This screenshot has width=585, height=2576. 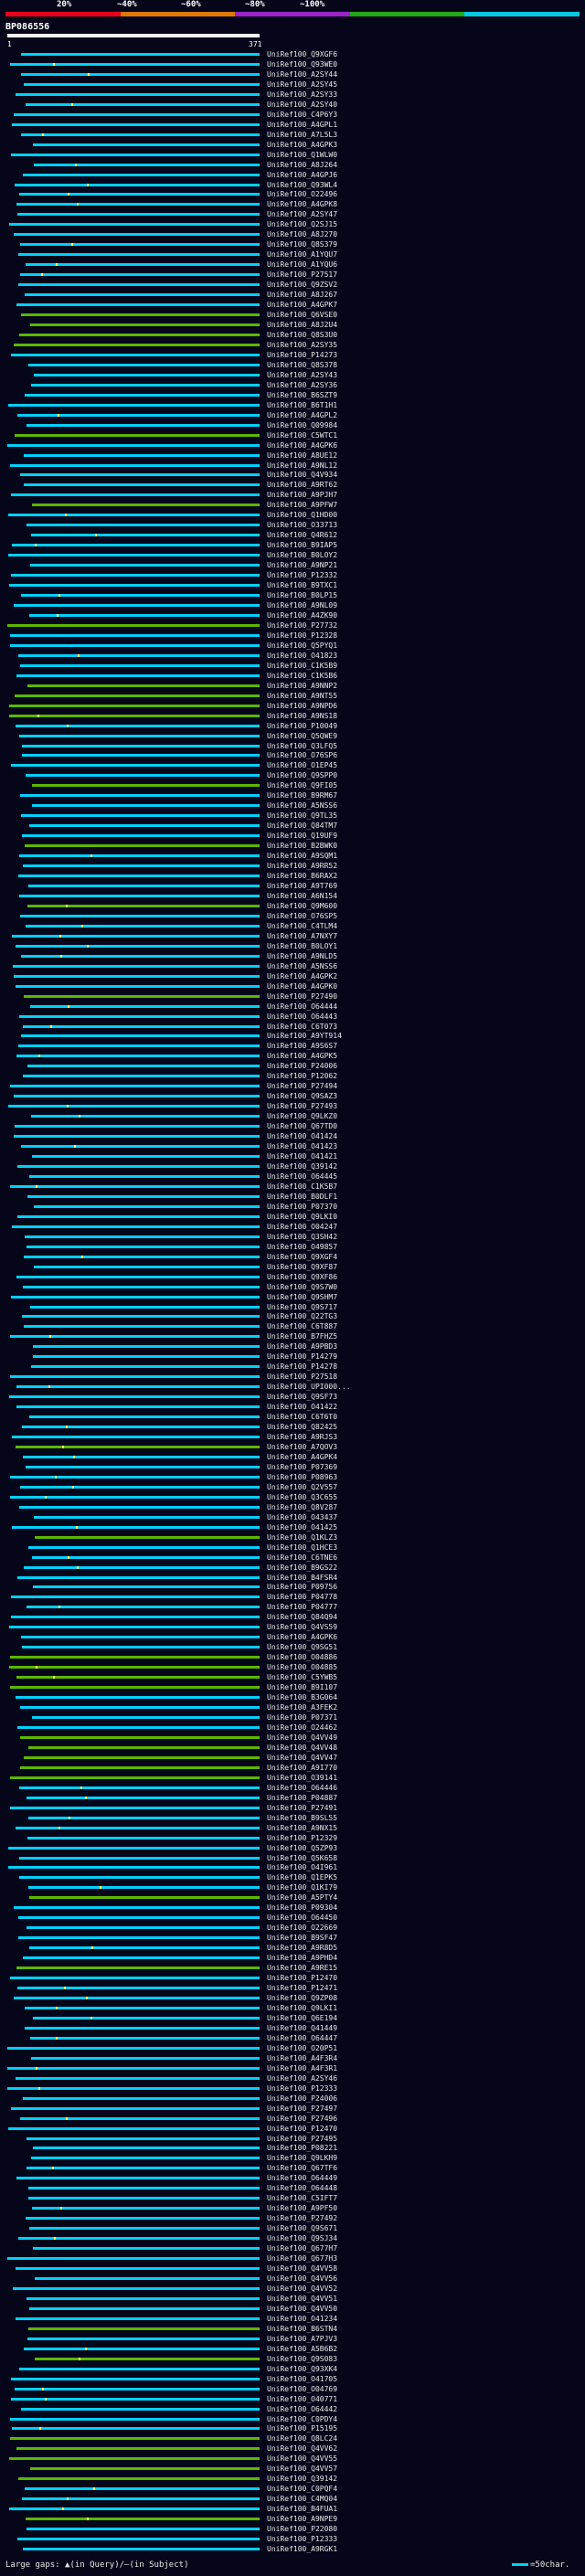 What do you see at coordinates (302, 145) in the screenshot?
I see `hit-label: UniRef100_A4GPK3` at bounding box center [302, 145].